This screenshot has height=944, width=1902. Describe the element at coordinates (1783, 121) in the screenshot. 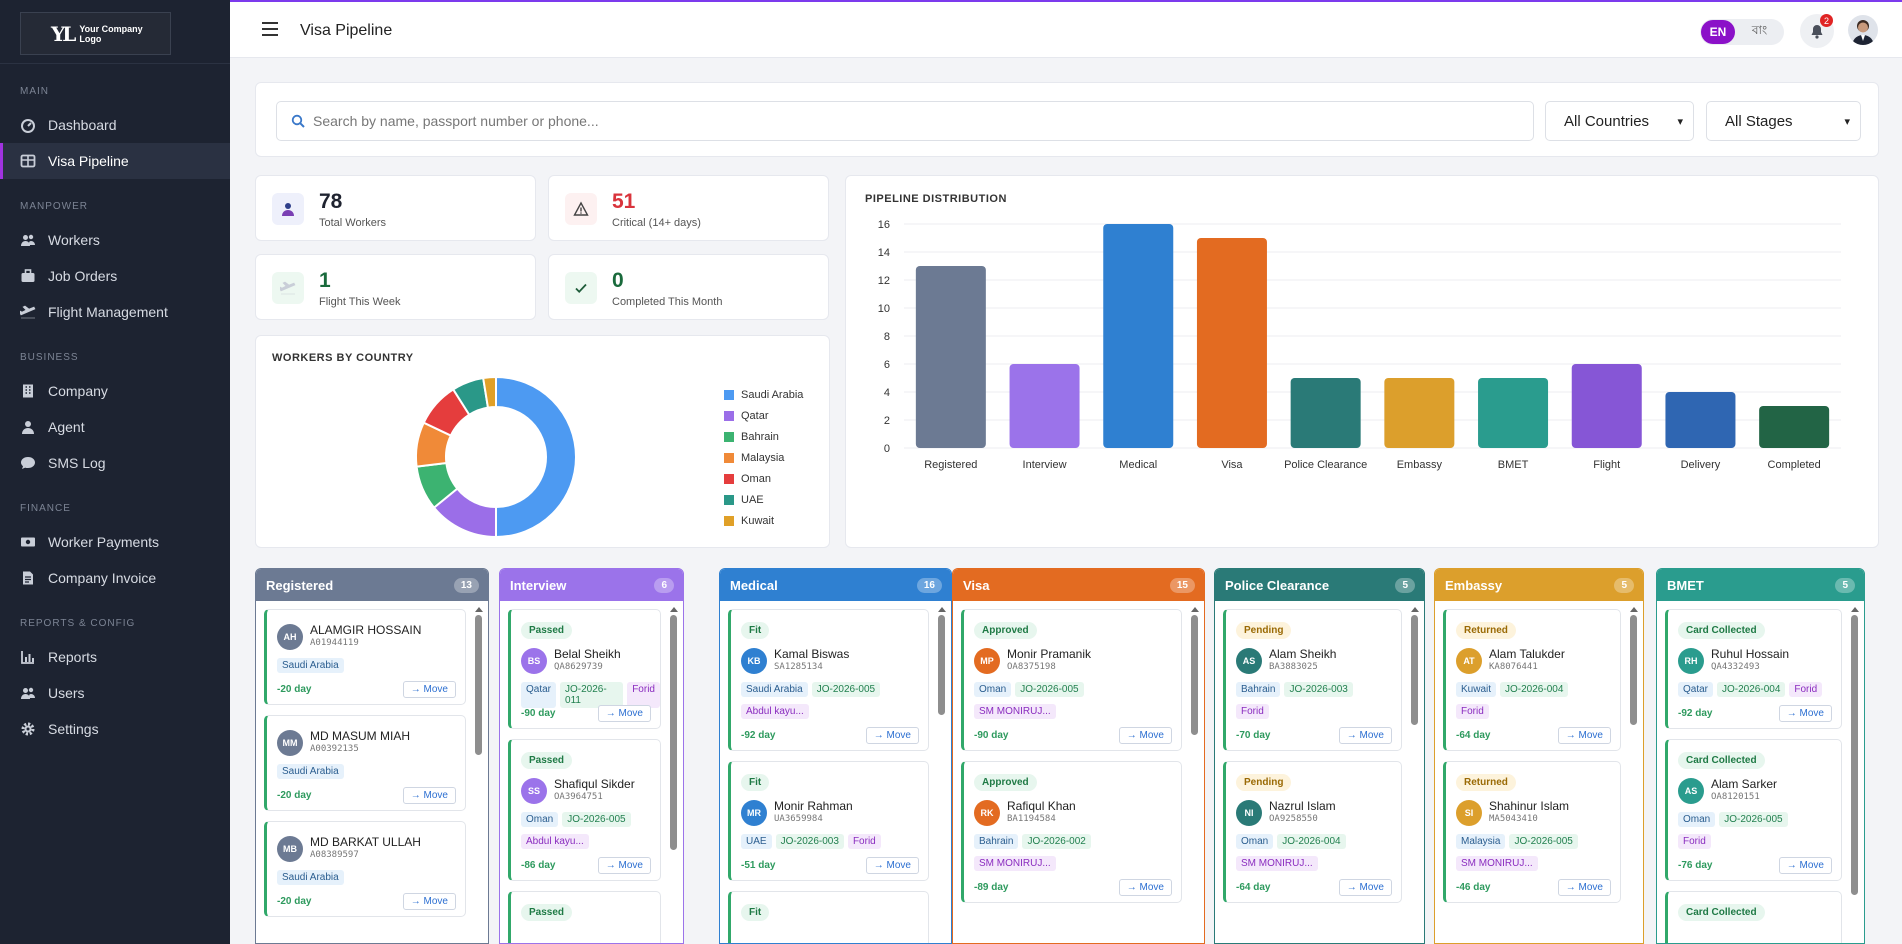

I see `stage-select: All Stages ▾` at that location.